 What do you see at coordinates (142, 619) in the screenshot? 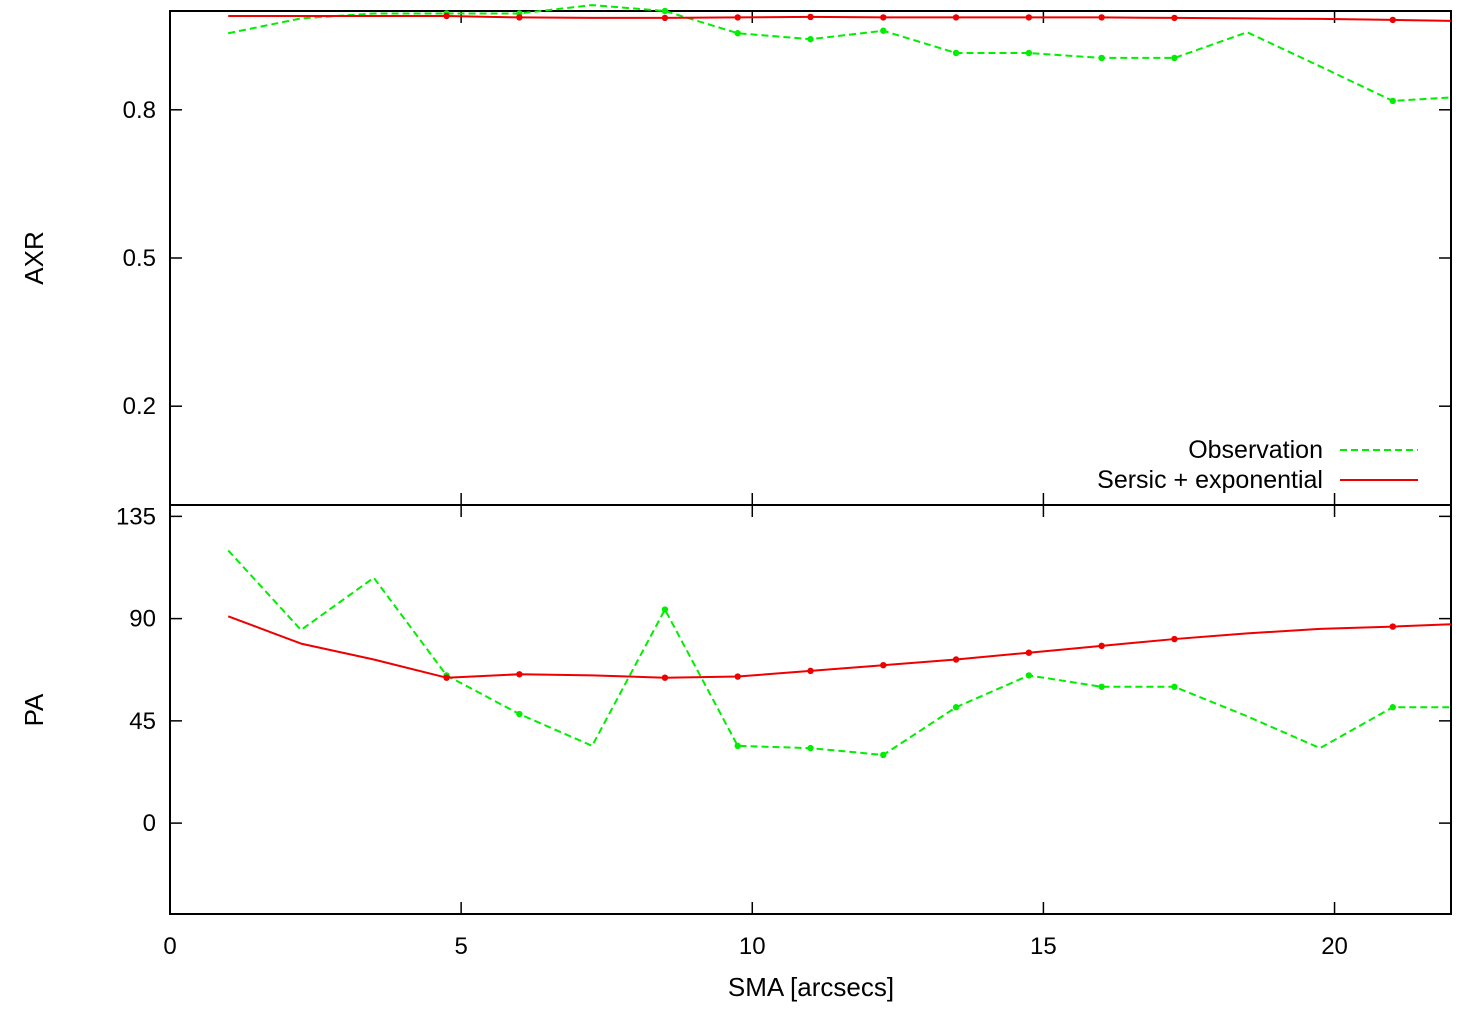
I see `pa-ytick-label: 90` at bounding box center [142, 619].